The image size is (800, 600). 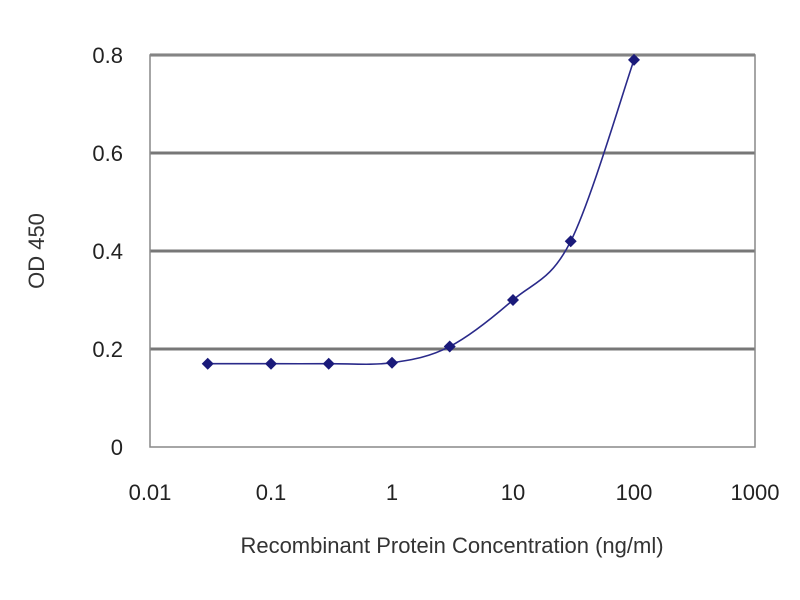 I want to click on x-tick-label: 0.1, so click(x=271, y=492).